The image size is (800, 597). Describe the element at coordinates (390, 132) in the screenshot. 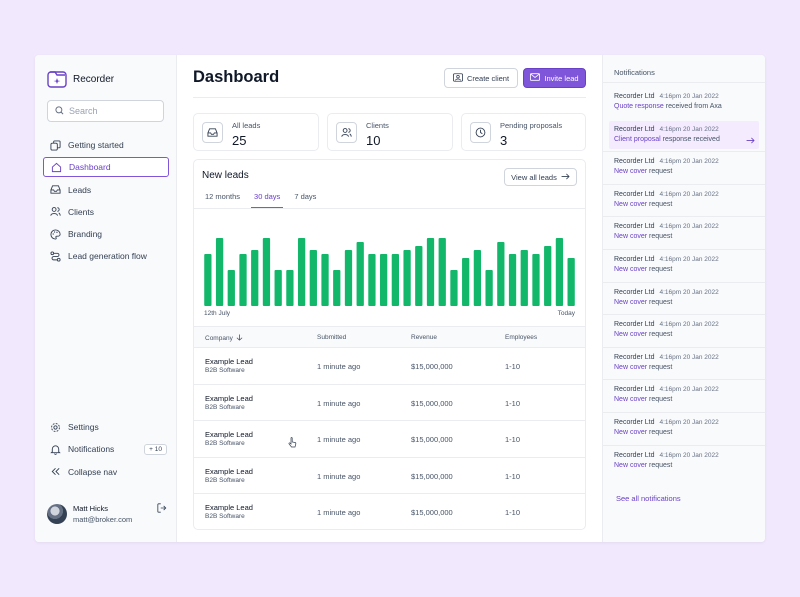

I see `stat-card-clients: Clients 10` at that location.